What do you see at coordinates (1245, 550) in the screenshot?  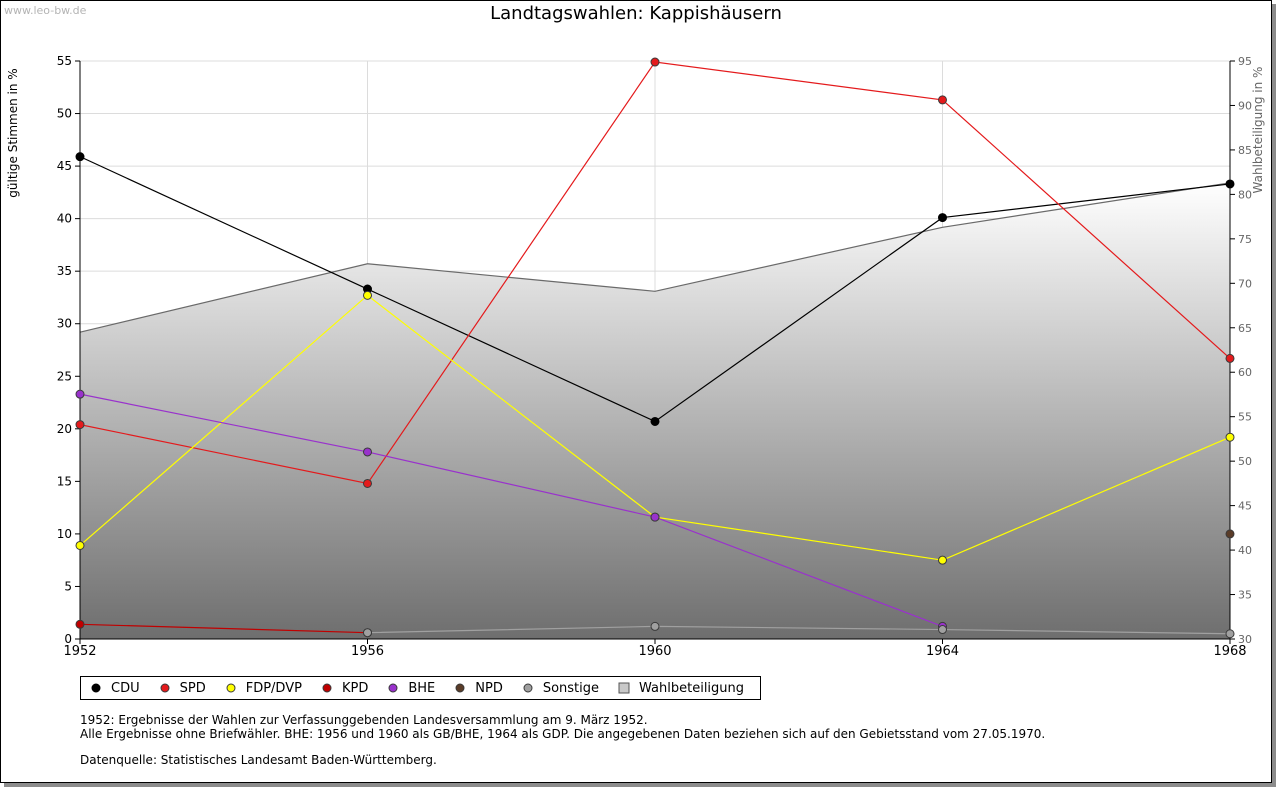 I see `y-tick-label-right: 40` at bounding box center [1245, 550].